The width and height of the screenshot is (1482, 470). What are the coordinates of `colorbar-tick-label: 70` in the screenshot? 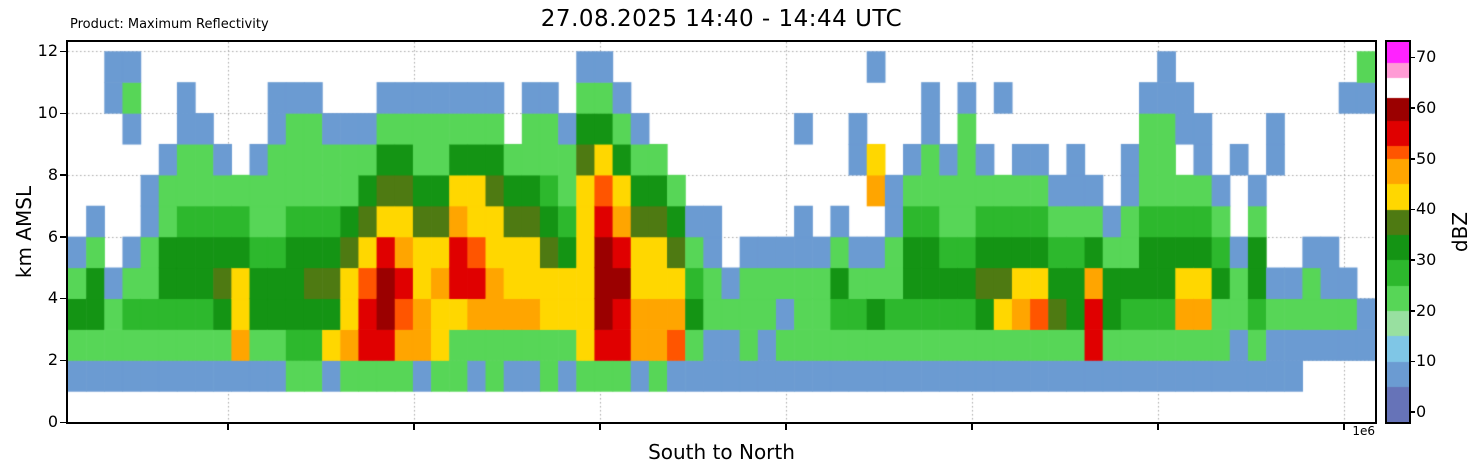 It's located at (1426, 57).